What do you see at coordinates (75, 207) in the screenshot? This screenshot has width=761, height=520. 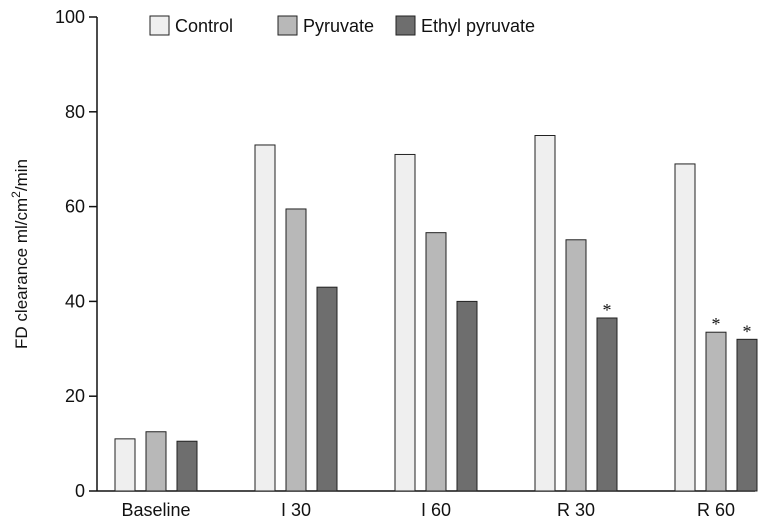 I see `y-tick-label: 60` at bounding box center [75, 207].